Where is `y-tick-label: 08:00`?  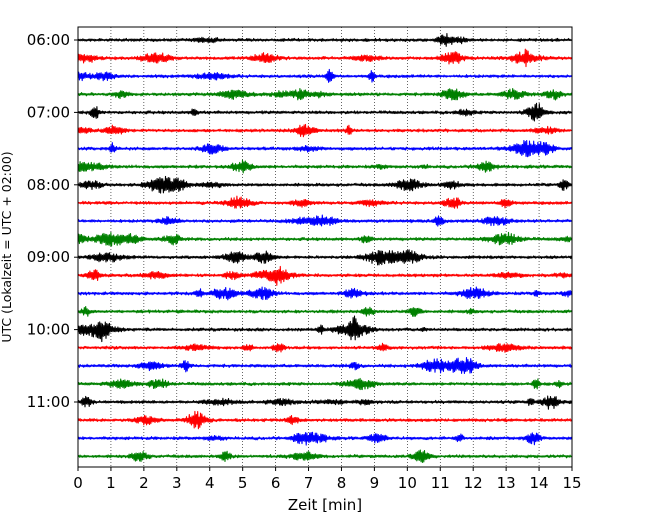
y-tick-label: 08:00 is located at coordinates (48, 185).